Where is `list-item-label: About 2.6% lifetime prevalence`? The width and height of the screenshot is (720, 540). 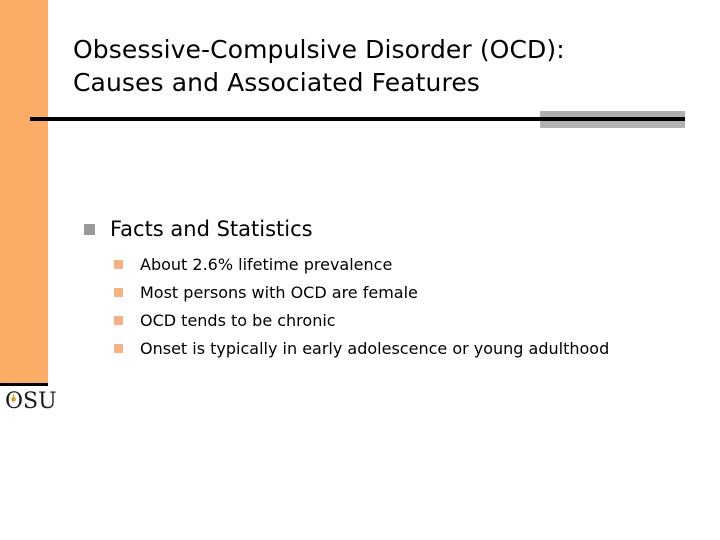
list-item-label: About 2.6% lifetime prevalence is located at coordinates (266, 264).